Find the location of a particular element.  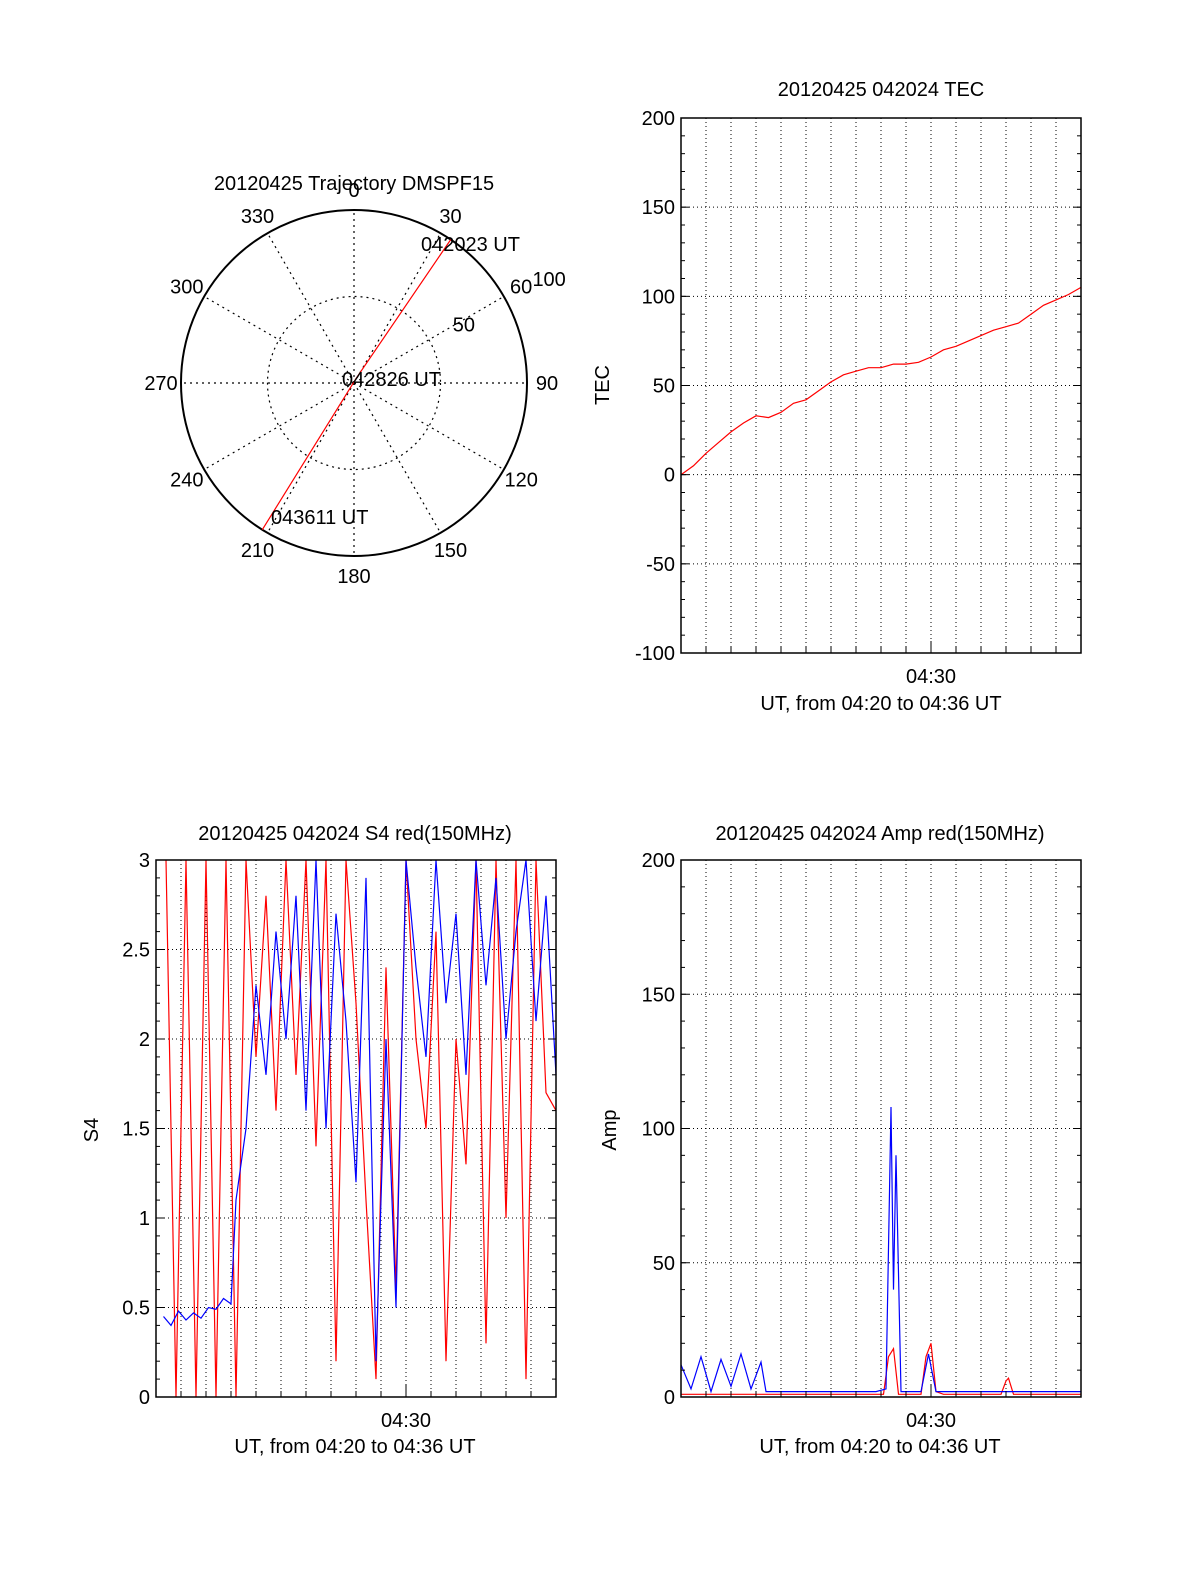

polar-angle-label: 180 is located at coordinates (353, 577).